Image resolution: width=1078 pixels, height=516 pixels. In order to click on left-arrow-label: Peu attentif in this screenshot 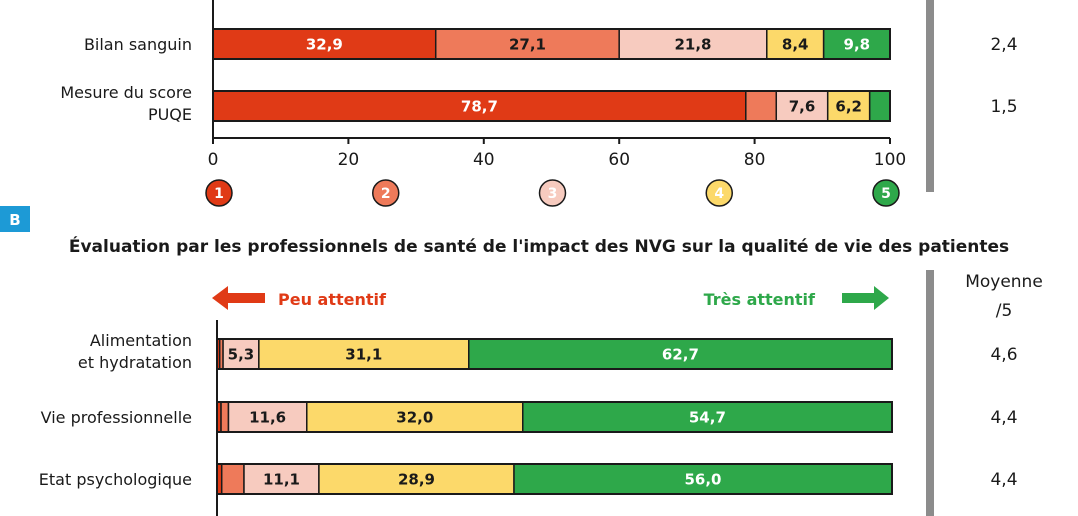, I will do `click(332, 299)`.